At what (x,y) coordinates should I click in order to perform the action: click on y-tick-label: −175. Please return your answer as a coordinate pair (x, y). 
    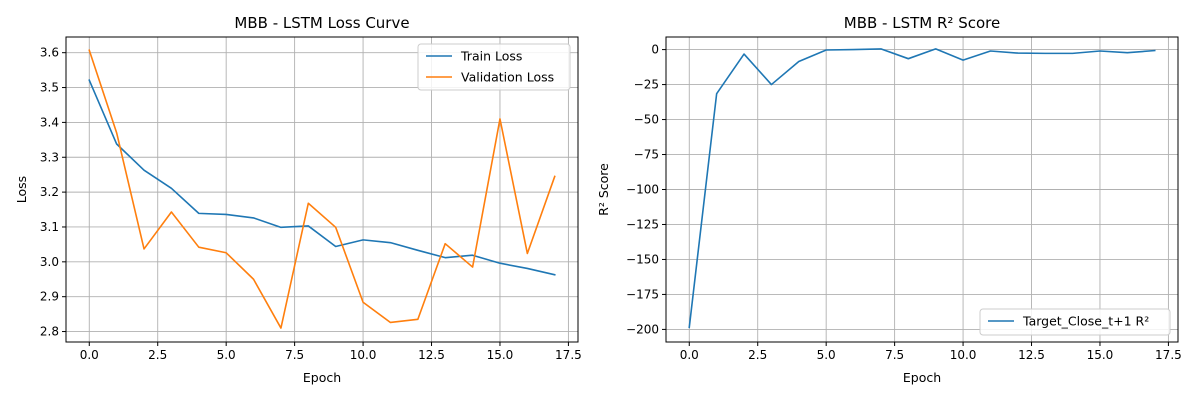
    Looking at the image, I should click on (642, 294).